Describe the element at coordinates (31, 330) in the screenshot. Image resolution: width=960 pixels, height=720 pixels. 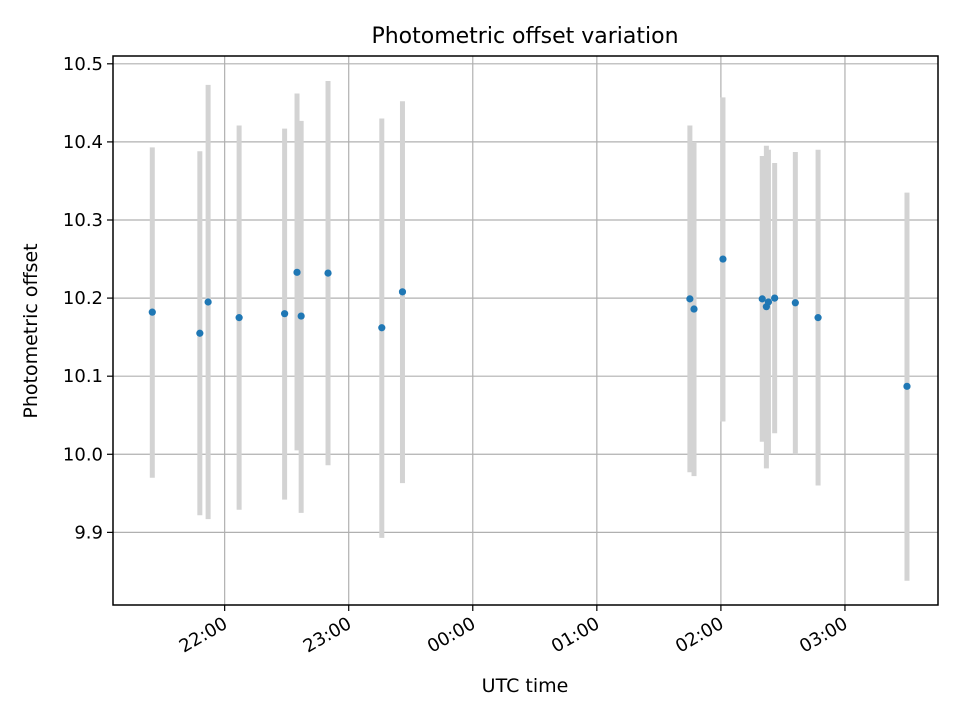
I see `y-axis-label: Photometric offset` at that location.